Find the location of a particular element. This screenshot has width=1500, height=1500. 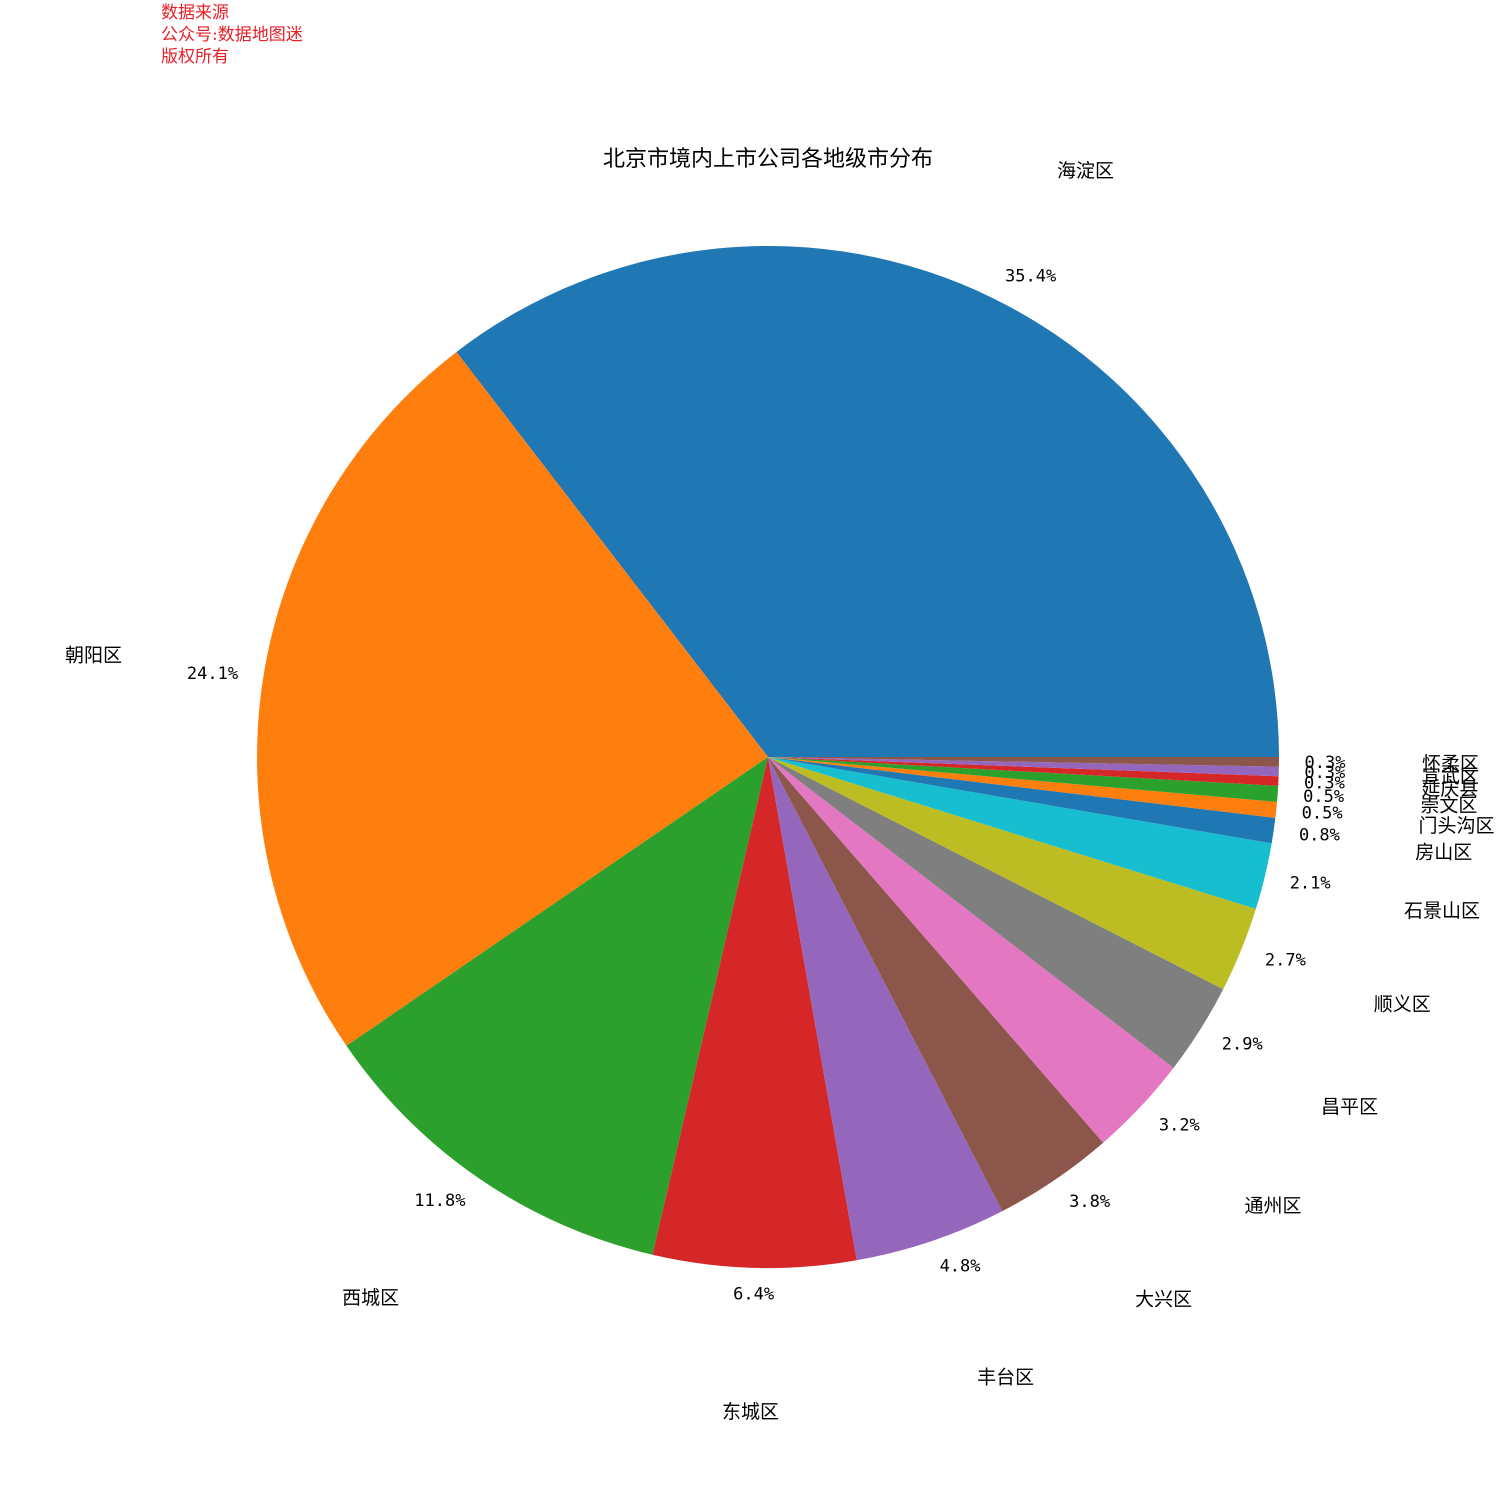

slice-category-label: 海淀区 is located at coordinates (1085, 171).